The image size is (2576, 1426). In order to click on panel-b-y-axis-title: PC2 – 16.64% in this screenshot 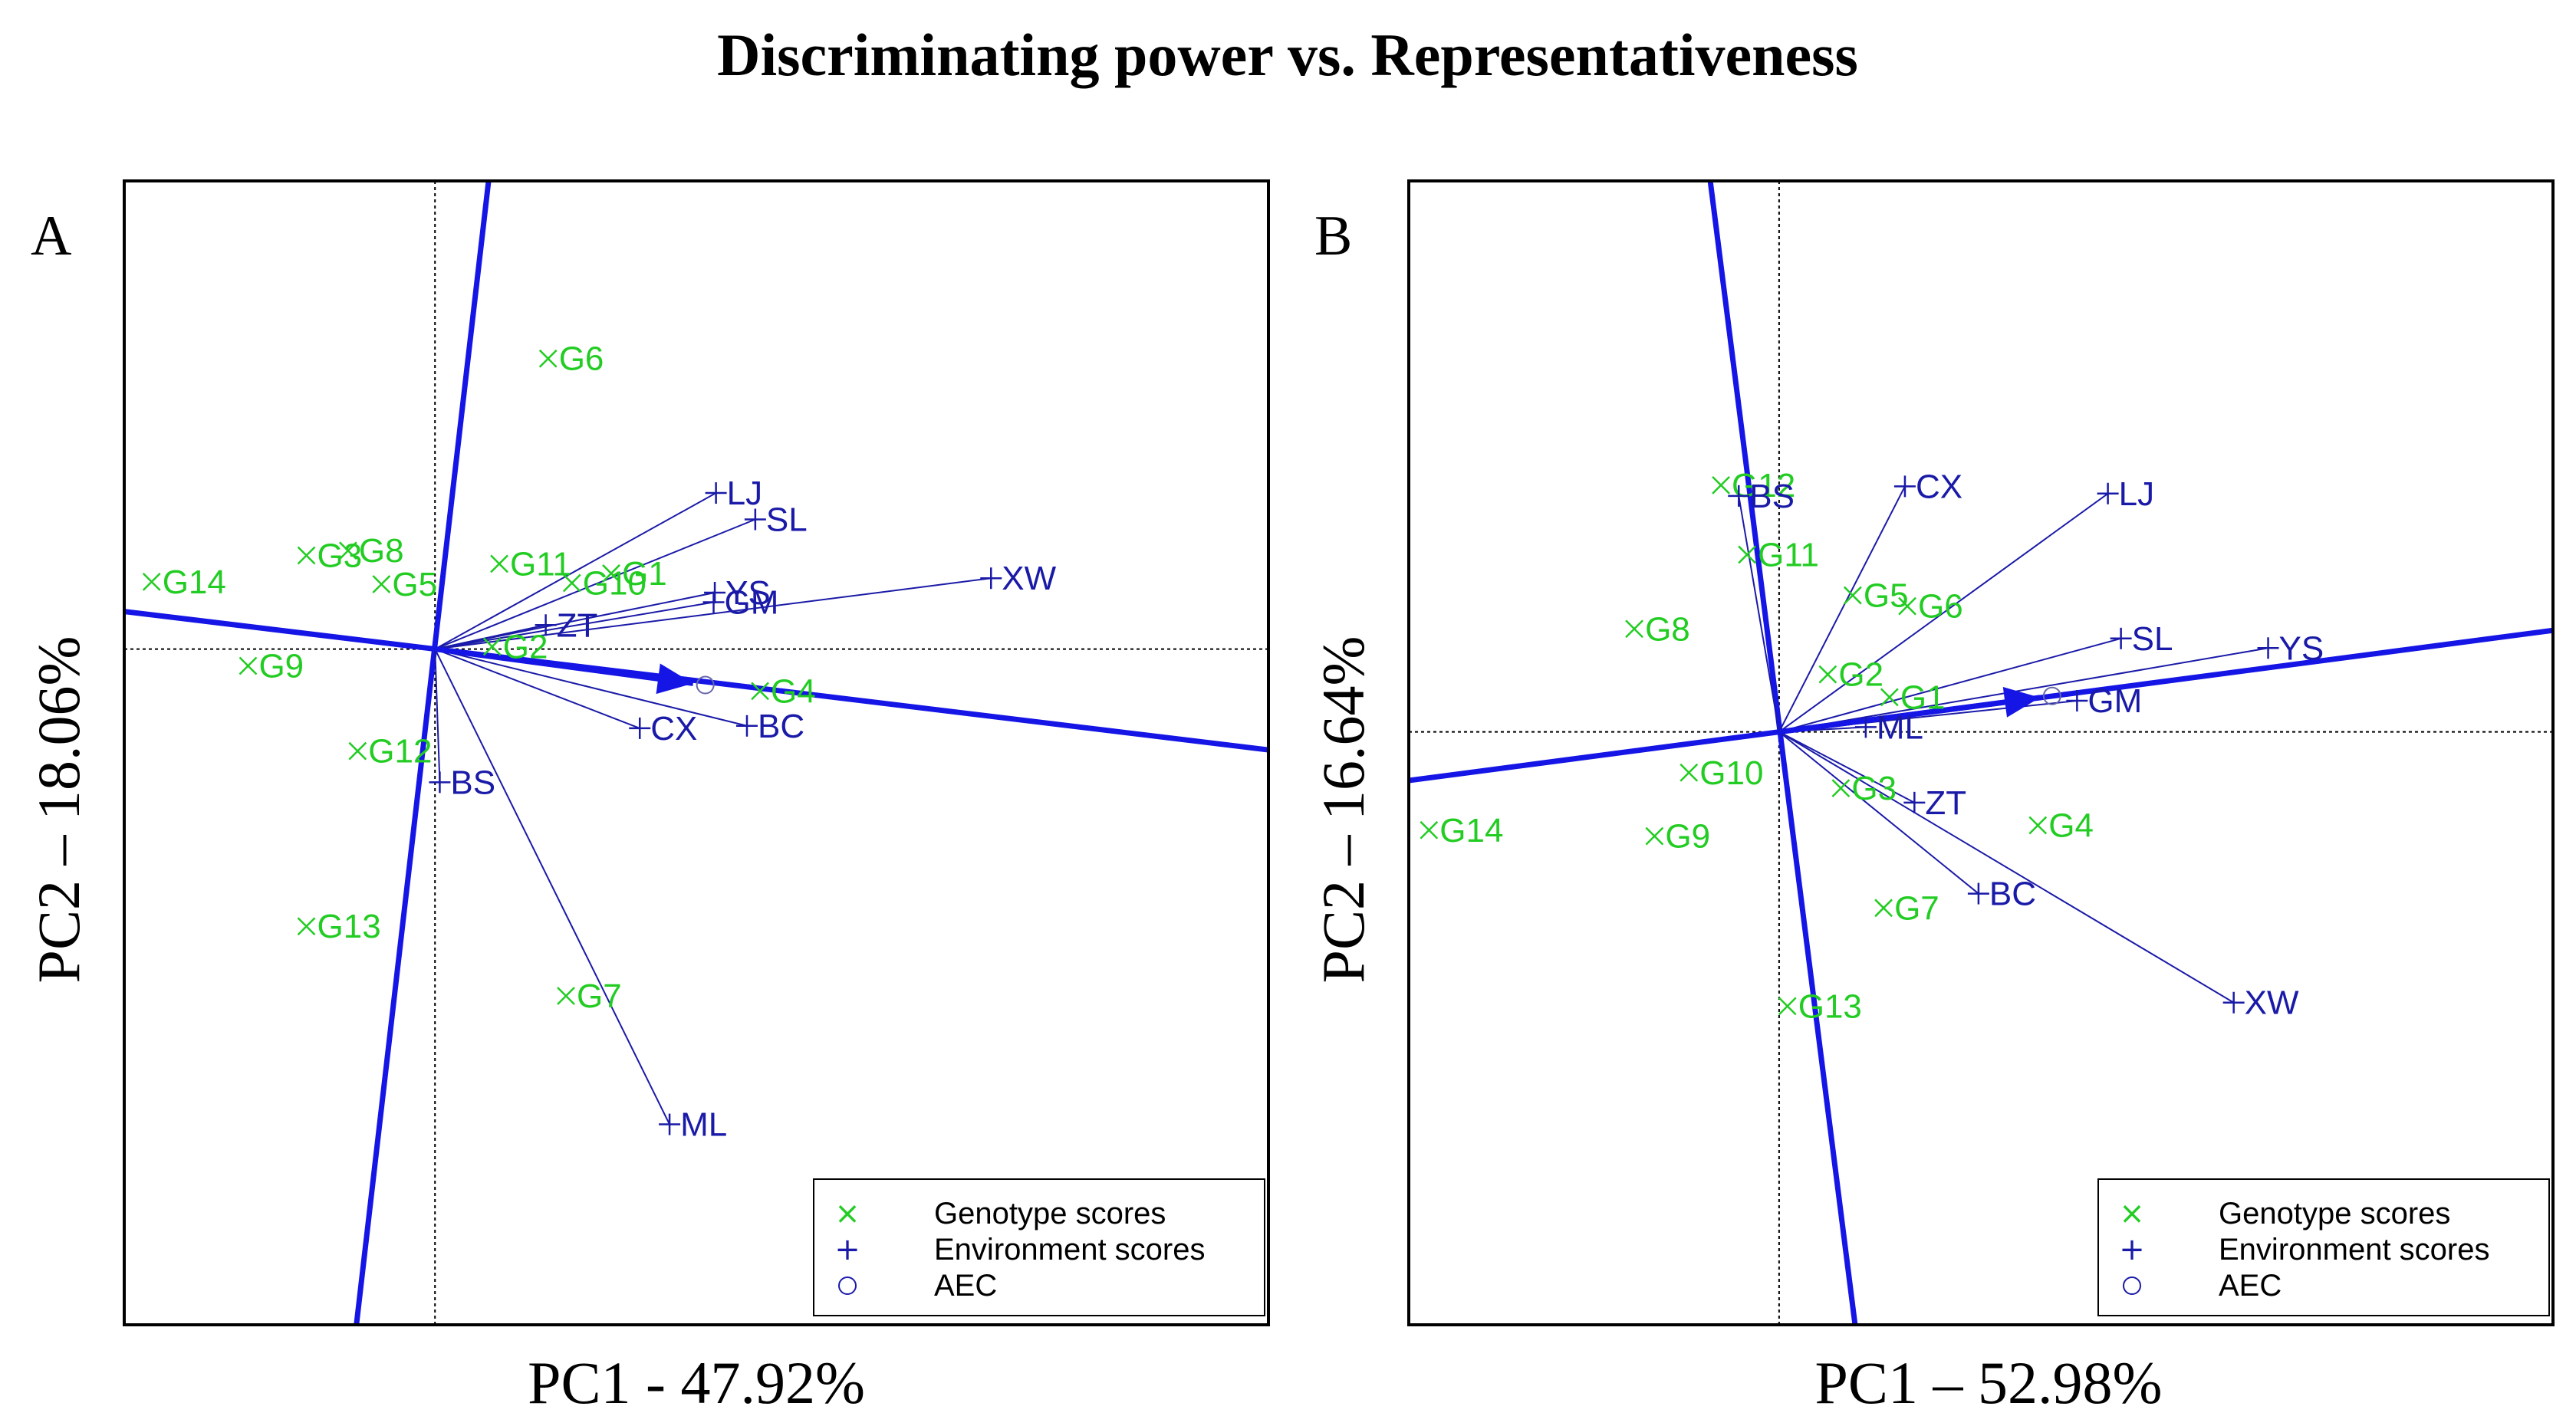, I will do `click(1343, 810)`.